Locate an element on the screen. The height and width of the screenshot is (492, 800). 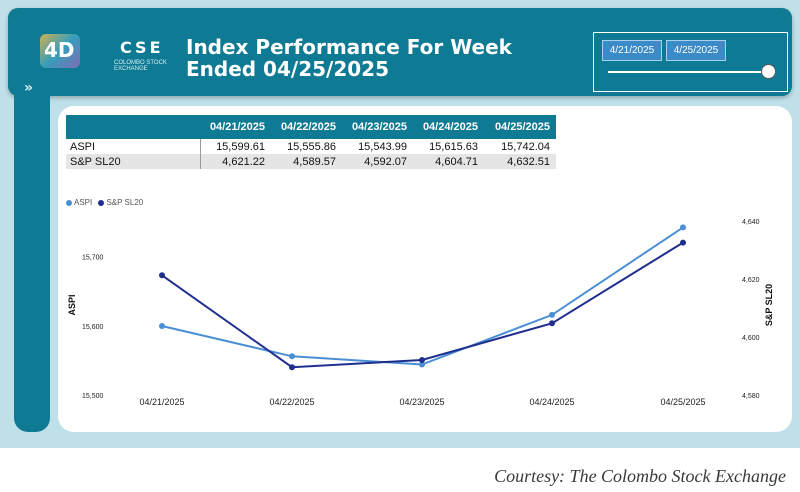
legend-item-sl20: S&P SL20 is located at coordinates (120, 202).